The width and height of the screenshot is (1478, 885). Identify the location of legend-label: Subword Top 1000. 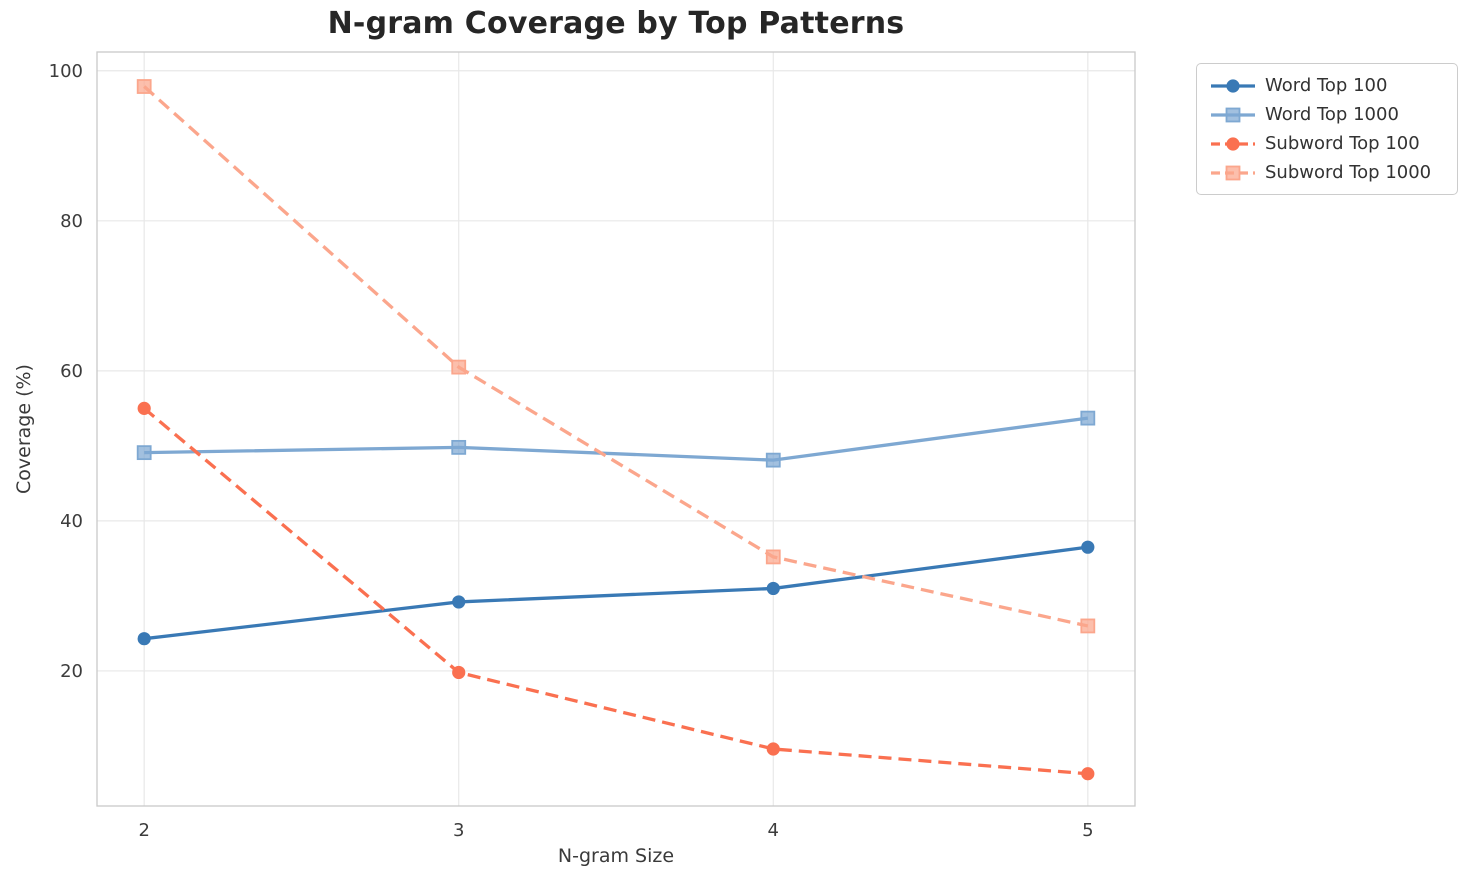
(1348, 172).